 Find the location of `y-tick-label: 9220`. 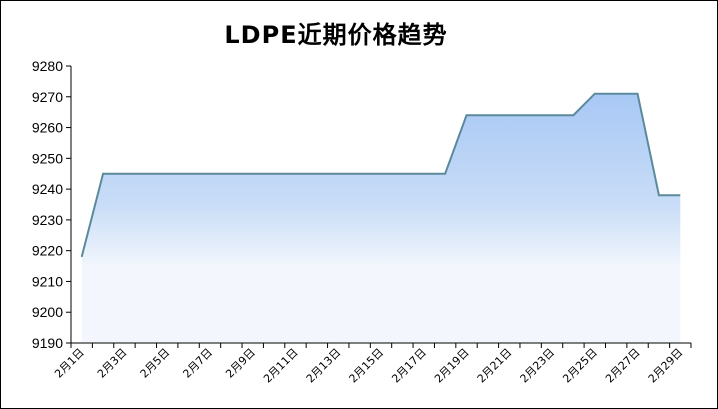

y-tick-label: 9220 is located at coordinates (47, 251).